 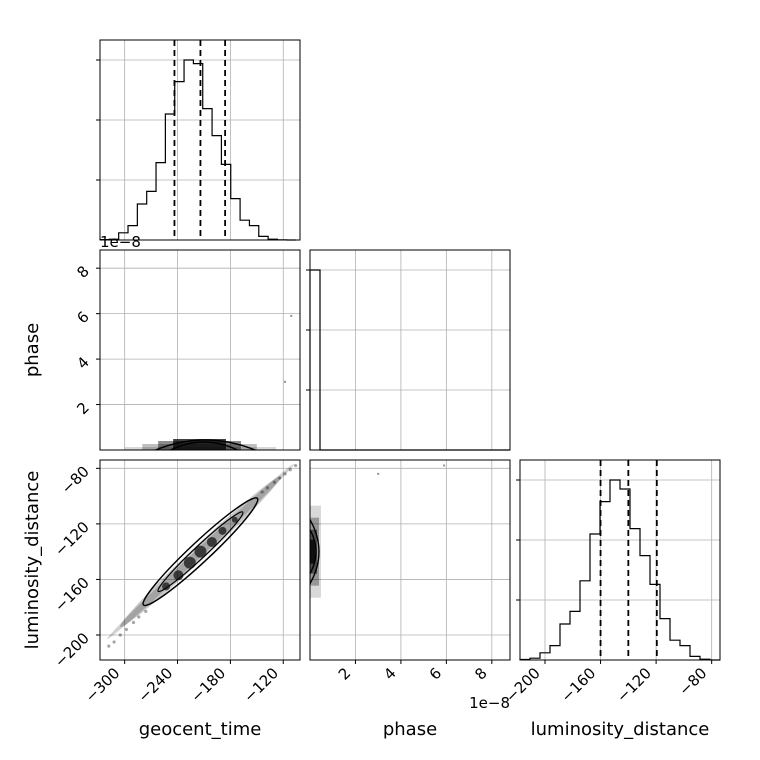 What do you see at coordinates (82, 362) in the screenshot?
I see `y-tick-label: 4` at bounding box center [82, 362].